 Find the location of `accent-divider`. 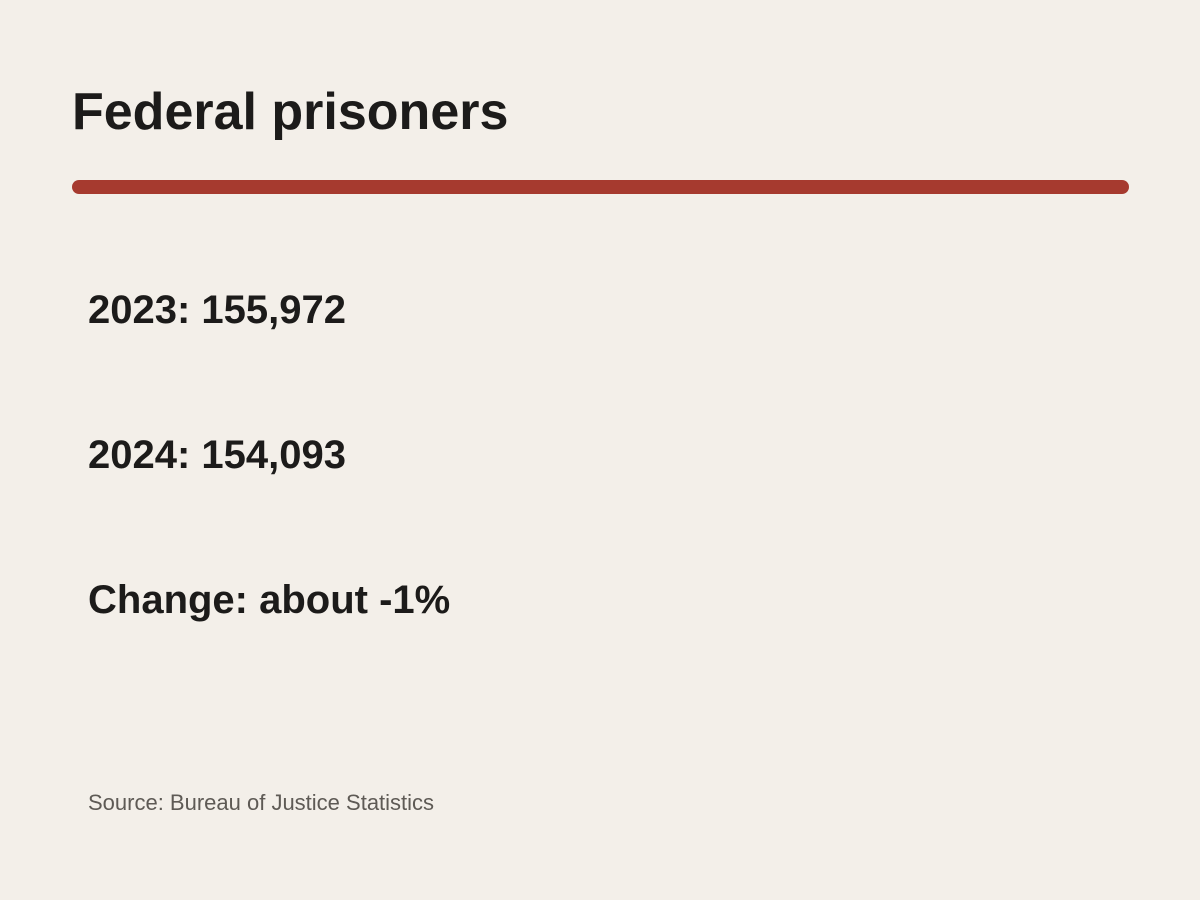

accent-divider is located at coordinates (600, 187).